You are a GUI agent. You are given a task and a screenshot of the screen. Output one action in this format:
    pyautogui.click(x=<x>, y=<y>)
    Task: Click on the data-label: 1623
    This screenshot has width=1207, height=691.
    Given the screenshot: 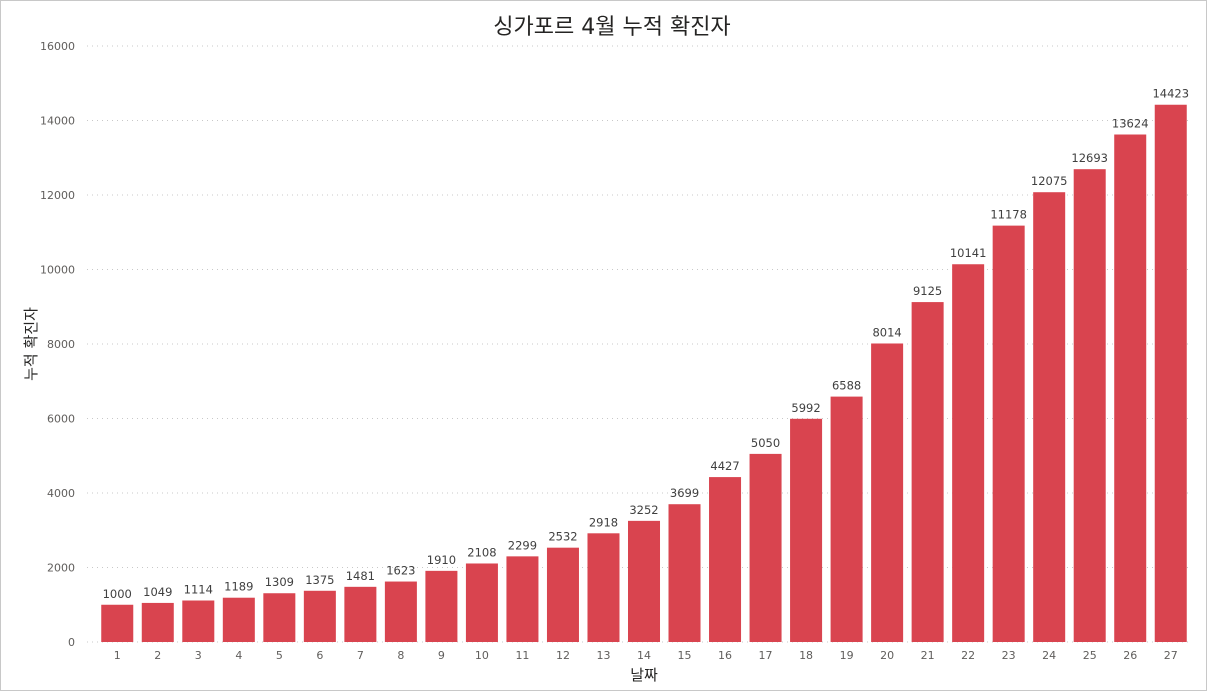 What is the action you would take?
    pyautogui.click(x=400, y=571)
    